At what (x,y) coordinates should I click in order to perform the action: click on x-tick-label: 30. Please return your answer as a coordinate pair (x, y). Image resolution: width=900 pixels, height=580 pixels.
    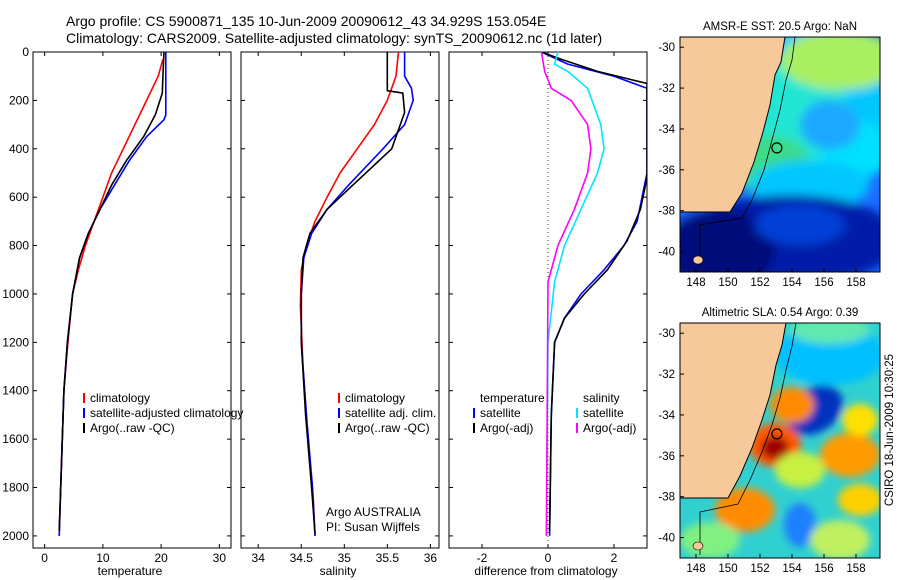
    Looking at the image, I should click on (220, 558).